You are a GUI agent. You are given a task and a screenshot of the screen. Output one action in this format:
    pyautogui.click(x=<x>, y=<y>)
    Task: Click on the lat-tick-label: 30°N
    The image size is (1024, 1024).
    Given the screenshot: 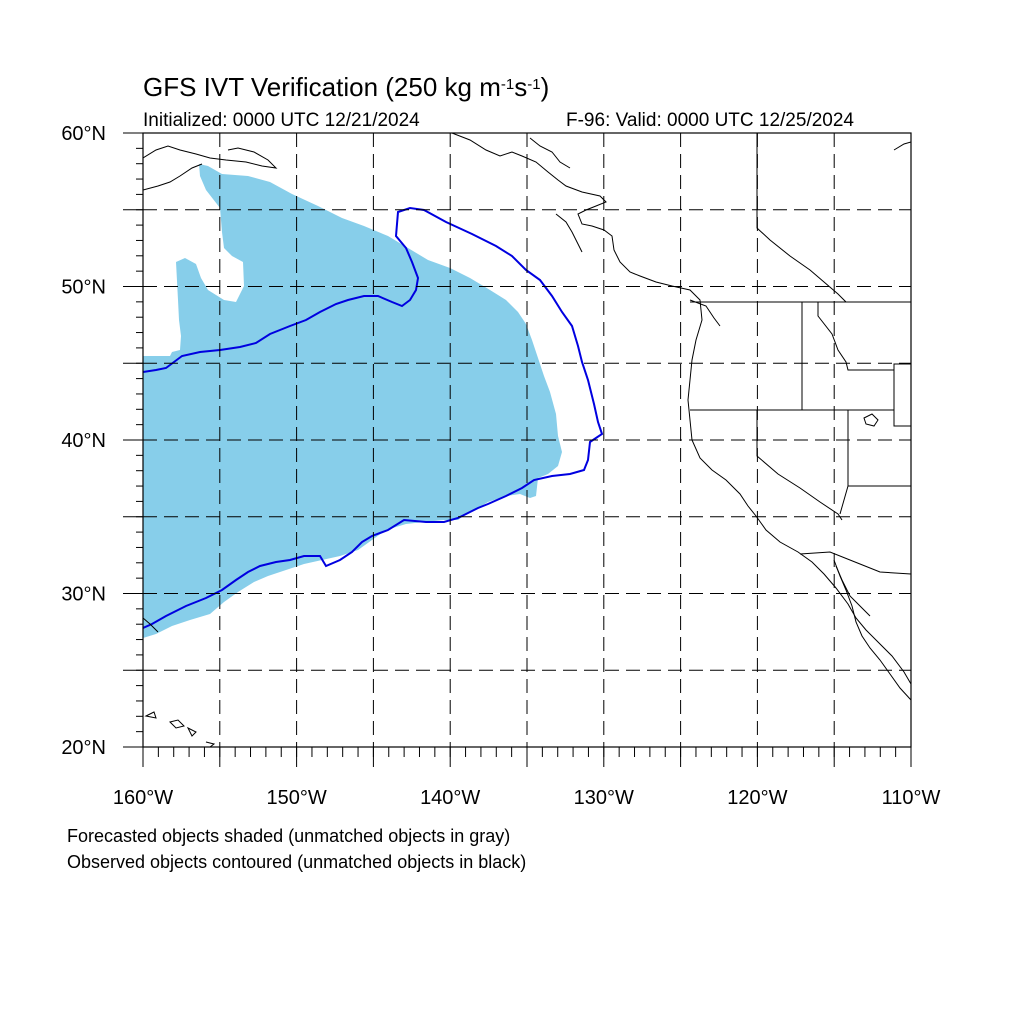 What is the action you would take?
    pyautogui.click(x=83, y=595)
    